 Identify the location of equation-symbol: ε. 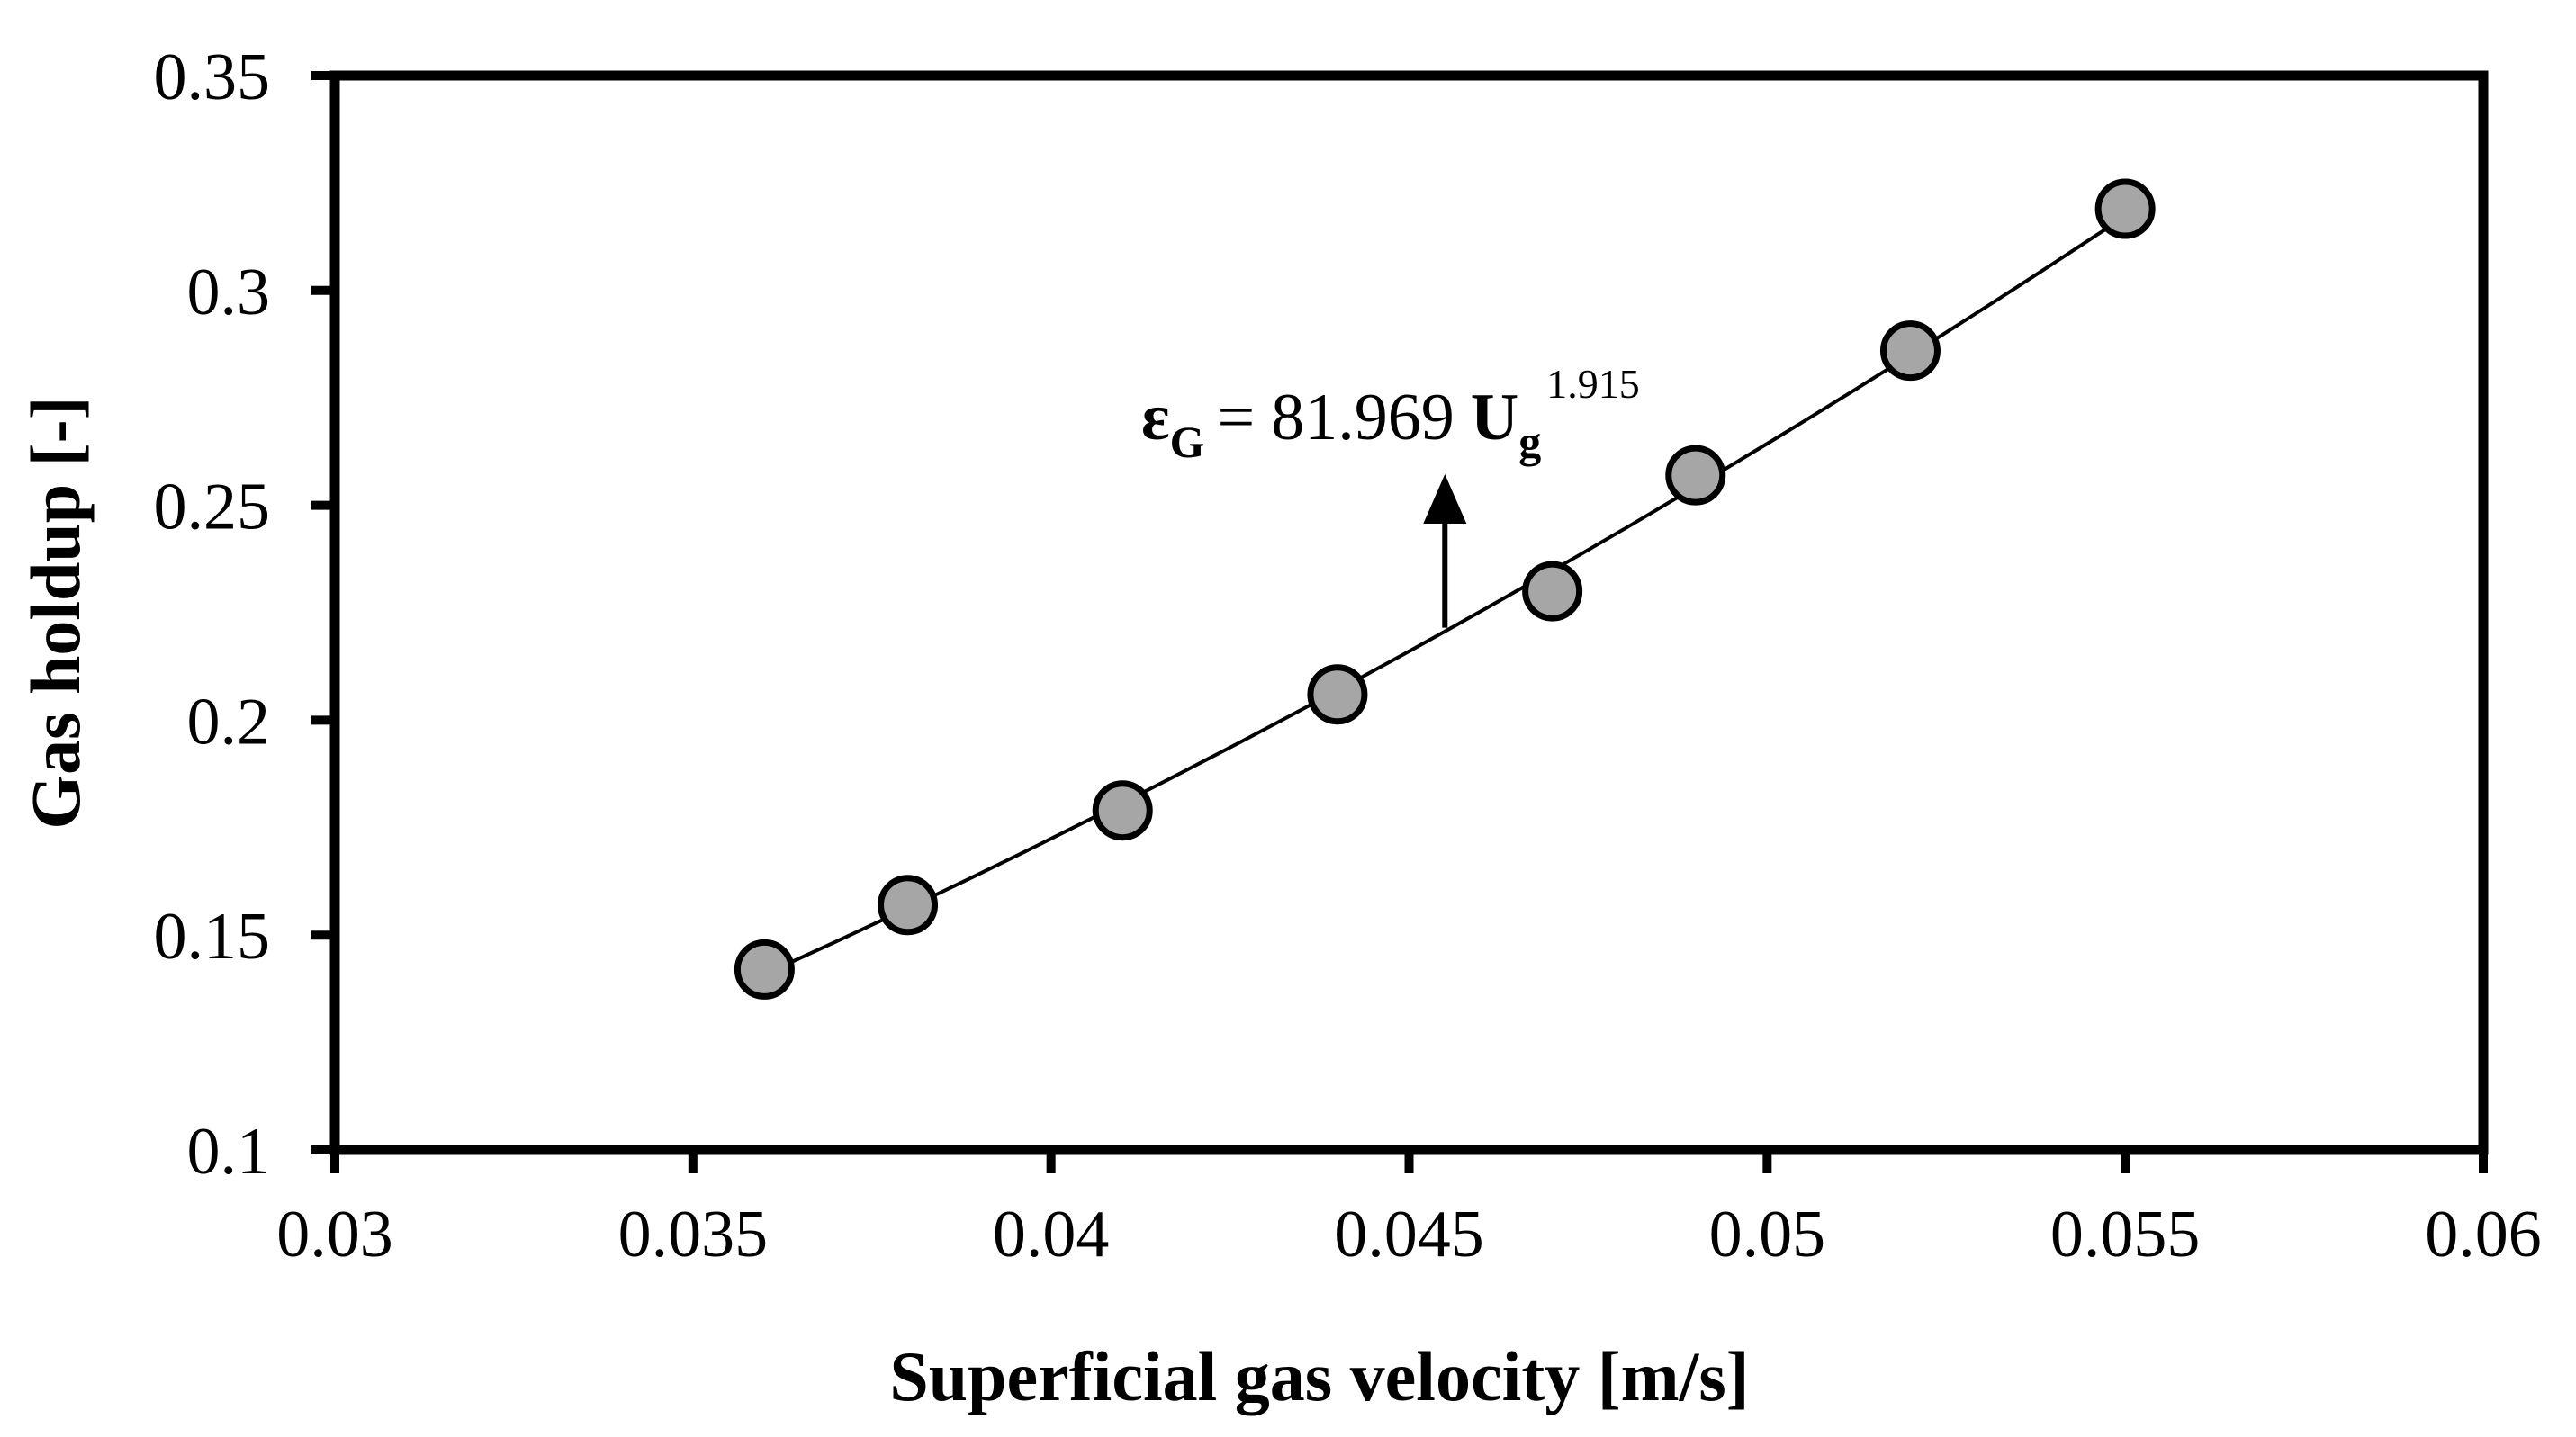
(1155, 418).